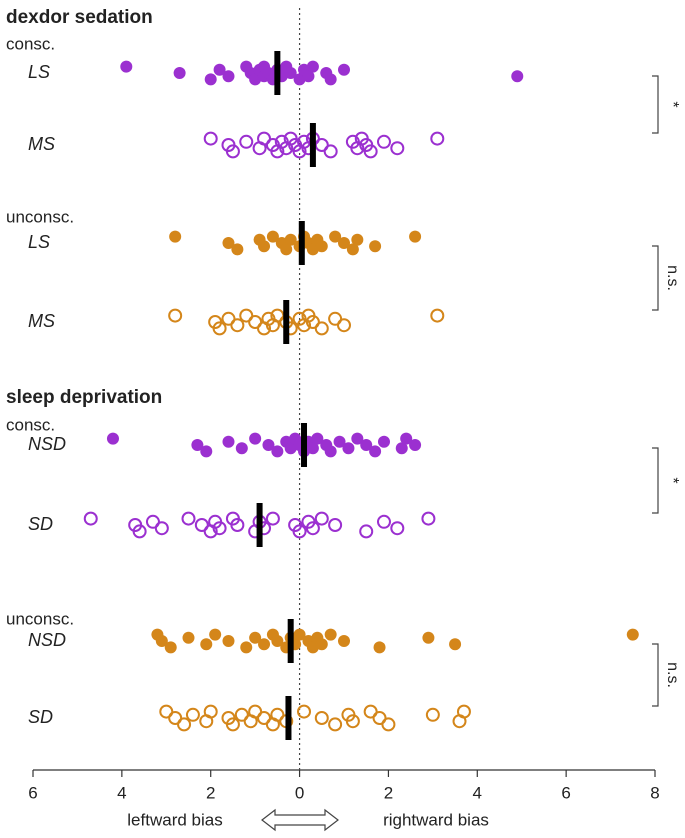 The height and width of the screenshot is (838, 685). I want to click on section-title: sleep deprivation, so click(84, 397).